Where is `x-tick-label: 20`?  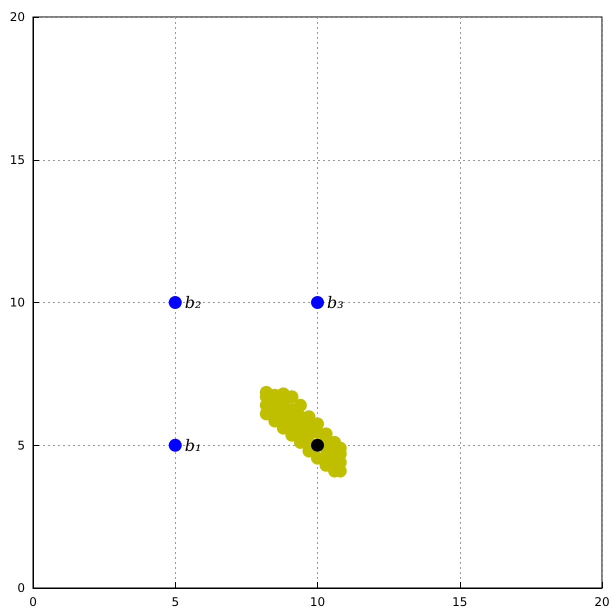
x-tick-label: 20 is located at coordinates (602, 602).